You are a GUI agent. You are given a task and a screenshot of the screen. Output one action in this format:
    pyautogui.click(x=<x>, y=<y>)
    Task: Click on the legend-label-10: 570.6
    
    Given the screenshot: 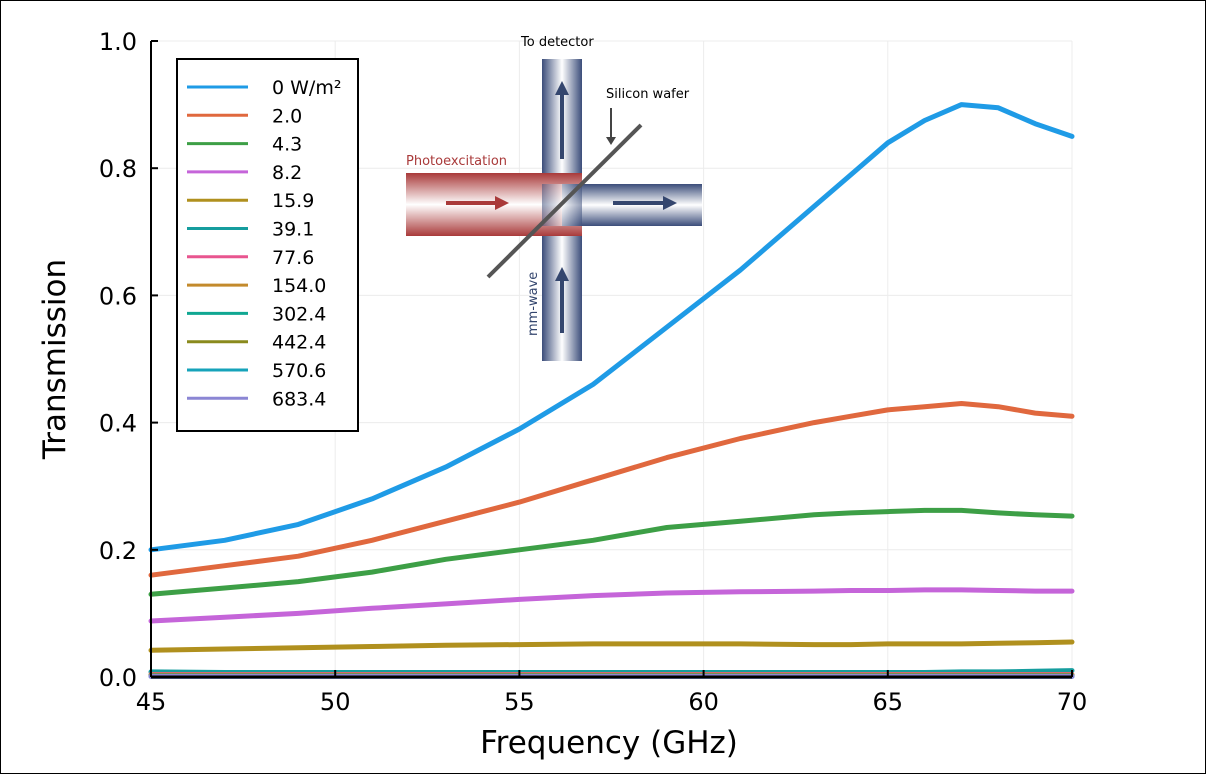 What is the action you would take?
    pyautogui.click(x=299, y=371)
    